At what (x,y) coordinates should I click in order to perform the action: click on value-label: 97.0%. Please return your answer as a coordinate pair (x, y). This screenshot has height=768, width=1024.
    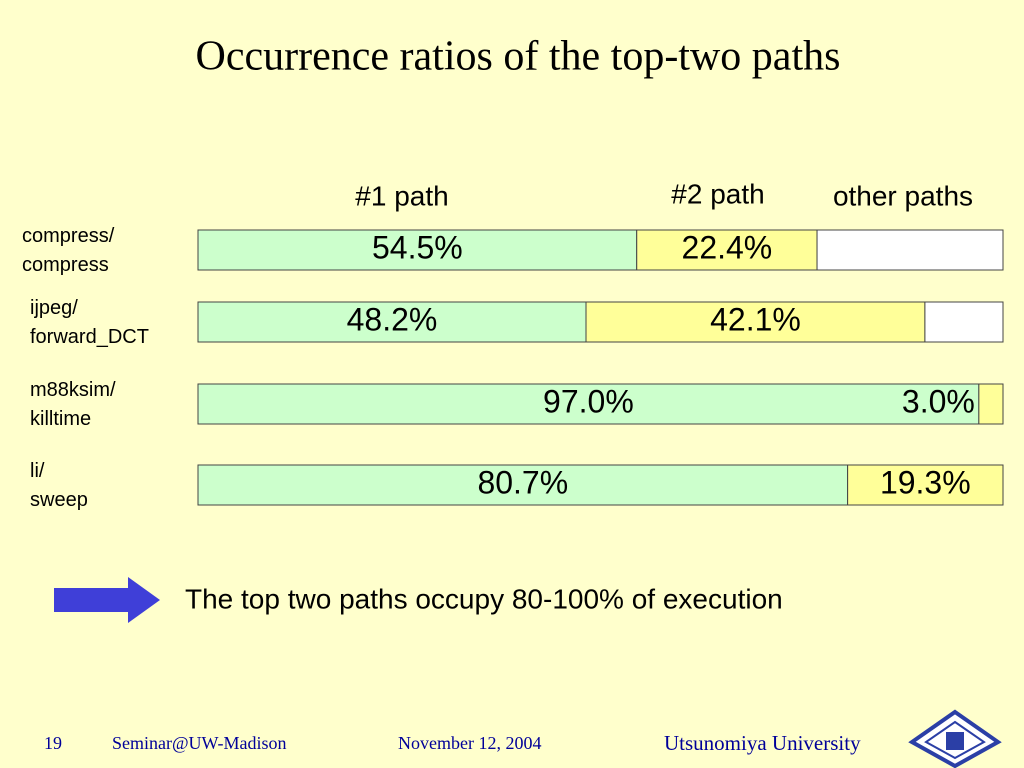
    Looking at the image, I should click on (588, 401).